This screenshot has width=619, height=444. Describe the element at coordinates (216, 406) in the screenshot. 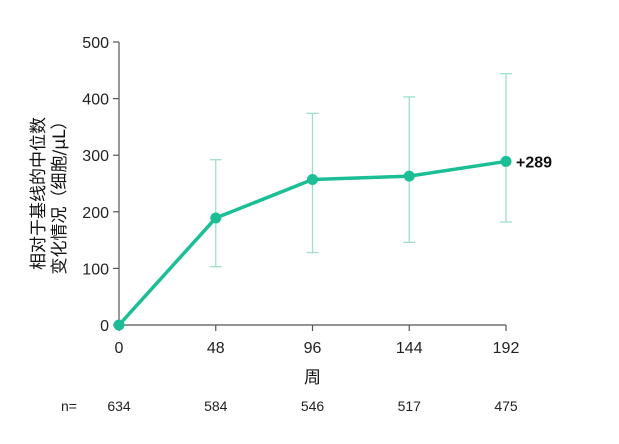

I see `n-value: 584` at that location.